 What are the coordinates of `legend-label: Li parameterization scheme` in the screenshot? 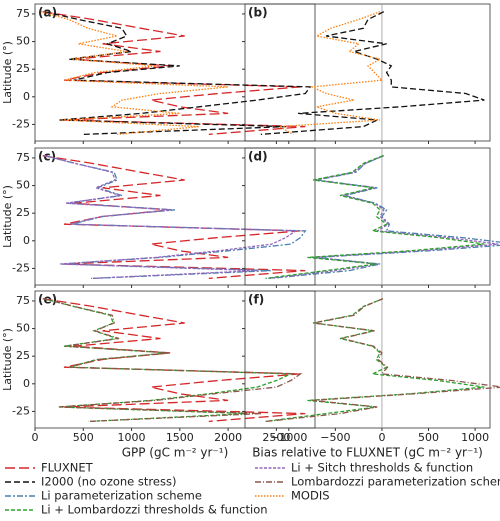 It's located at (121, 496).